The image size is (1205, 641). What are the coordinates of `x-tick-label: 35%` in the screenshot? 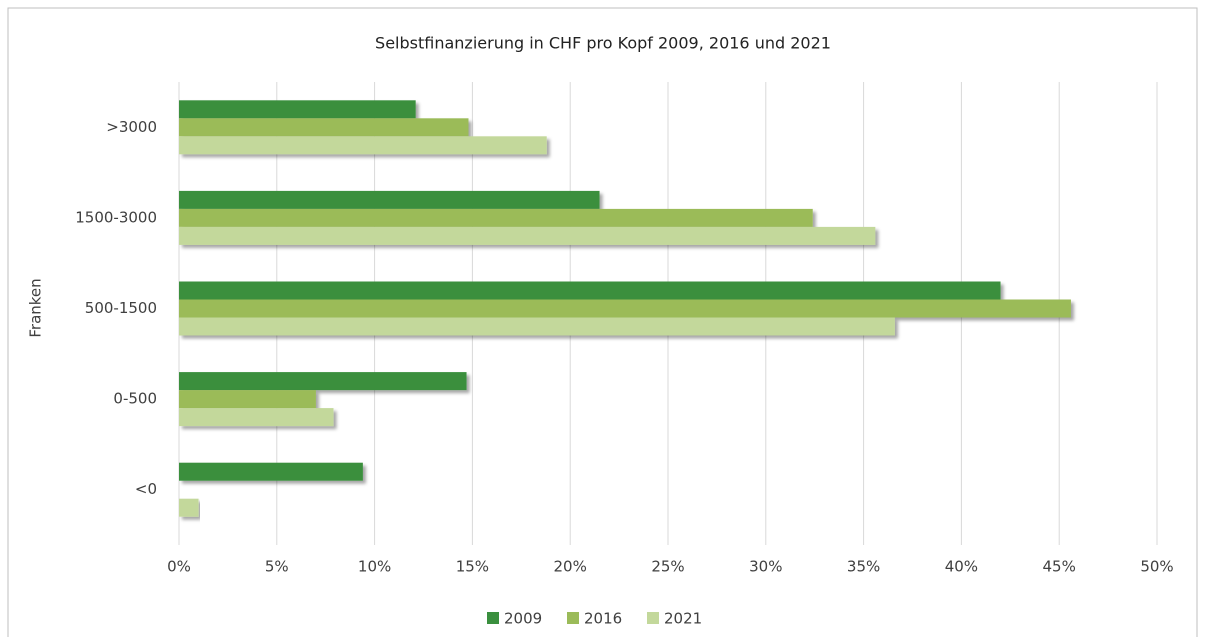 It's located at (863, 567).